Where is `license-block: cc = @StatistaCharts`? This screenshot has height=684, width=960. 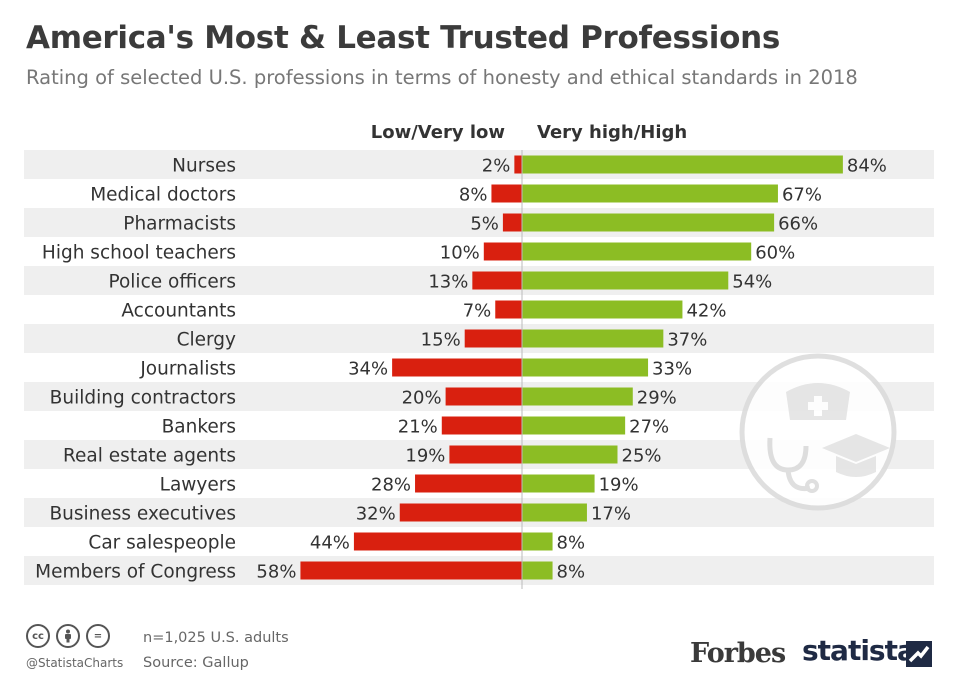
license-block: cc = @StatistaCharts is located at coordinates (74, 647).